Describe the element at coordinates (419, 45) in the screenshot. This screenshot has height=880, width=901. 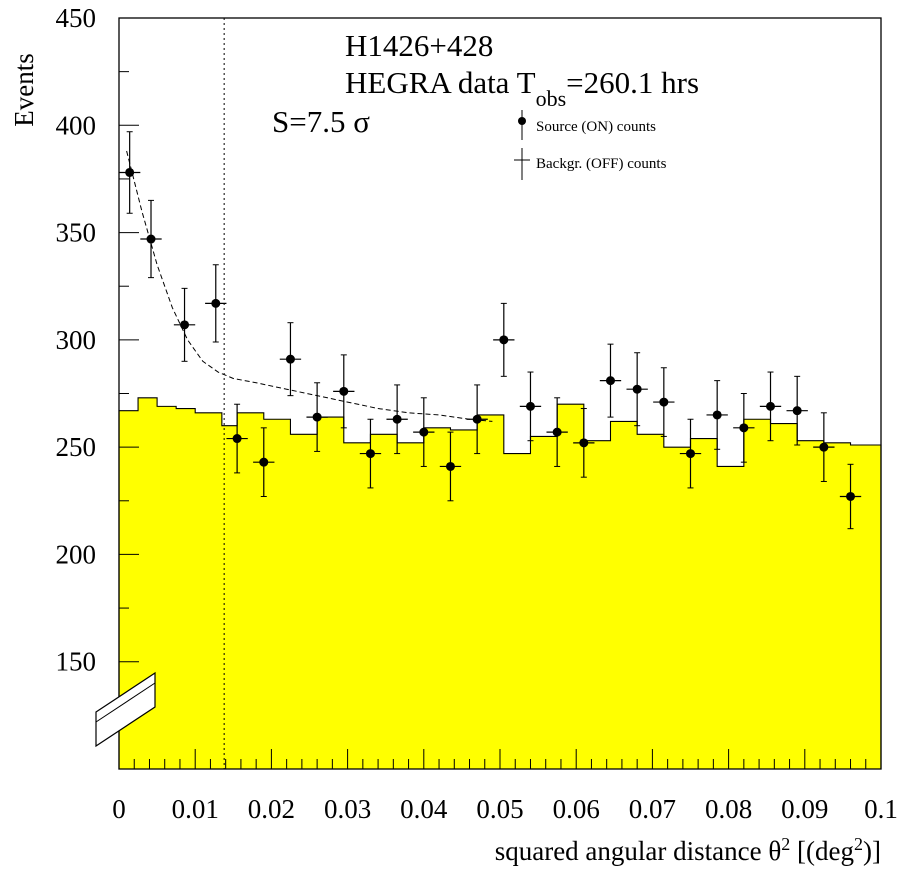
I see `annotation-source: H1426+428` at that location.